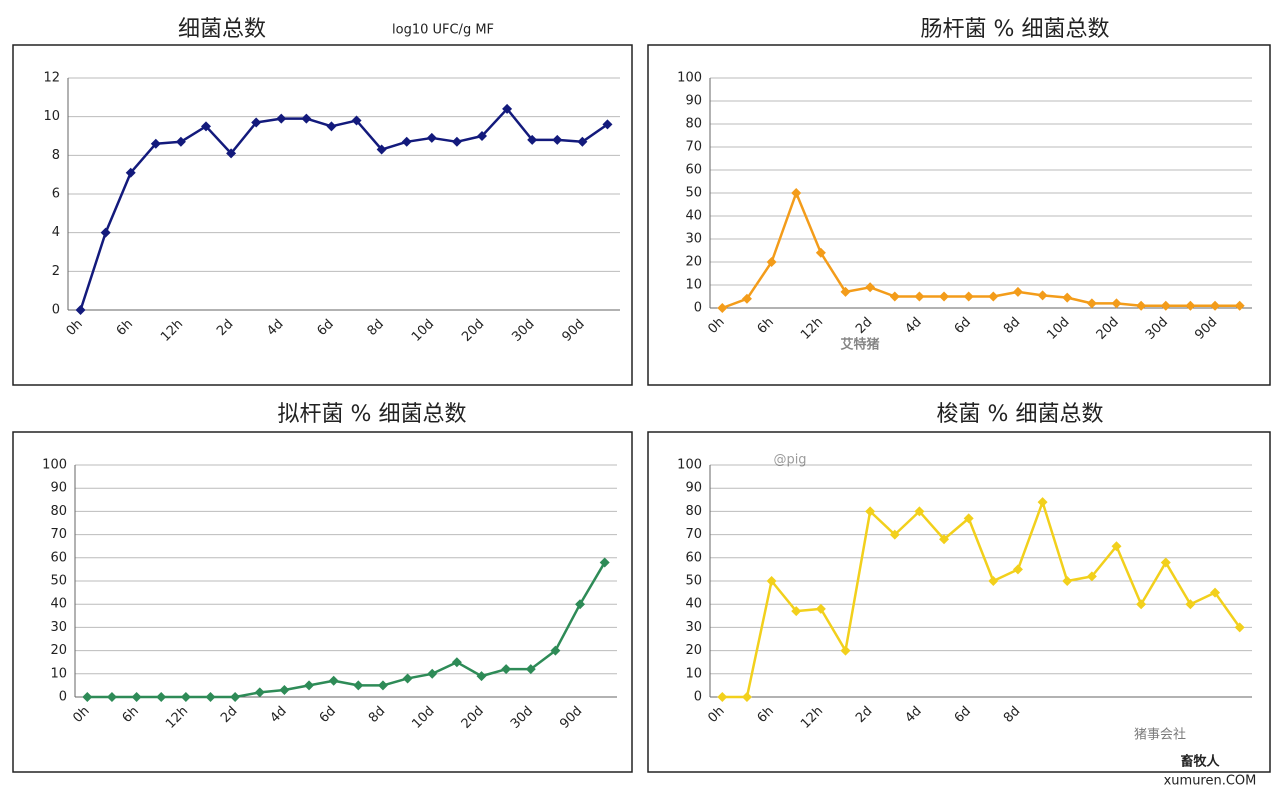 The width and height of the screenshot is (1280, 793). I want to click on x-tick-label: 30d, so click(523, 331).